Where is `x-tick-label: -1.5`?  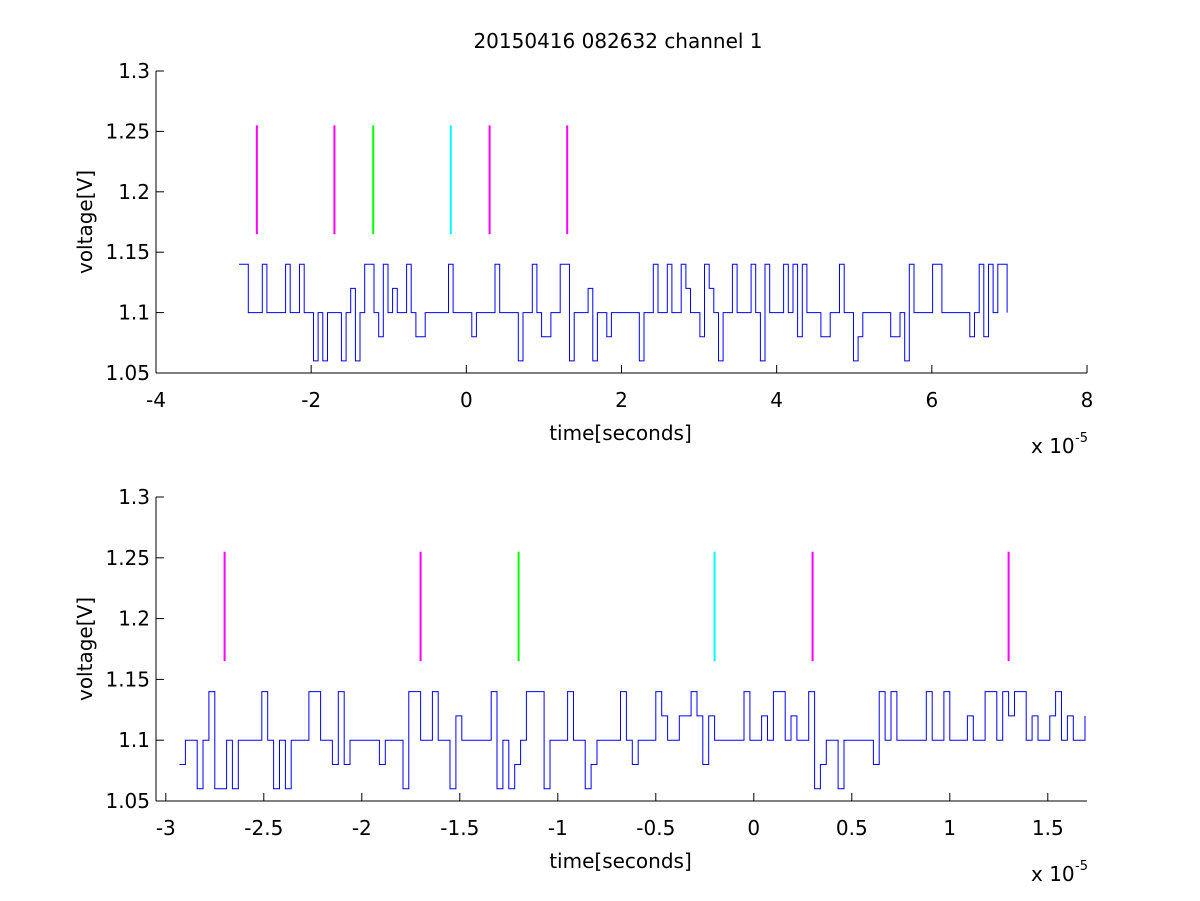
x-tick-label: -1.5 is located at coordinates (459, 828).